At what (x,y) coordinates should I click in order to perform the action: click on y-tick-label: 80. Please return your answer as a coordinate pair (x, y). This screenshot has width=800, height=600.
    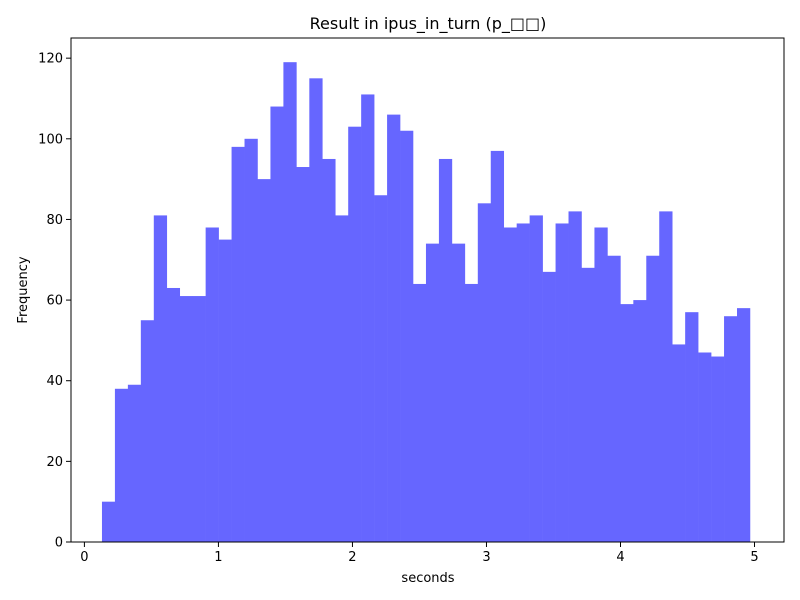
    Looking at the image, I should click on (54, 220).